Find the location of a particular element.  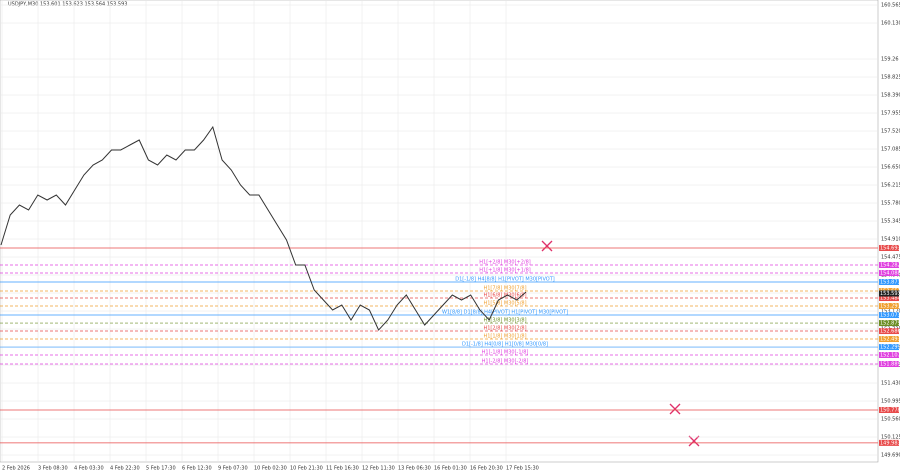

y-tick-label: 151.430 is located at coordinates (890, 384).